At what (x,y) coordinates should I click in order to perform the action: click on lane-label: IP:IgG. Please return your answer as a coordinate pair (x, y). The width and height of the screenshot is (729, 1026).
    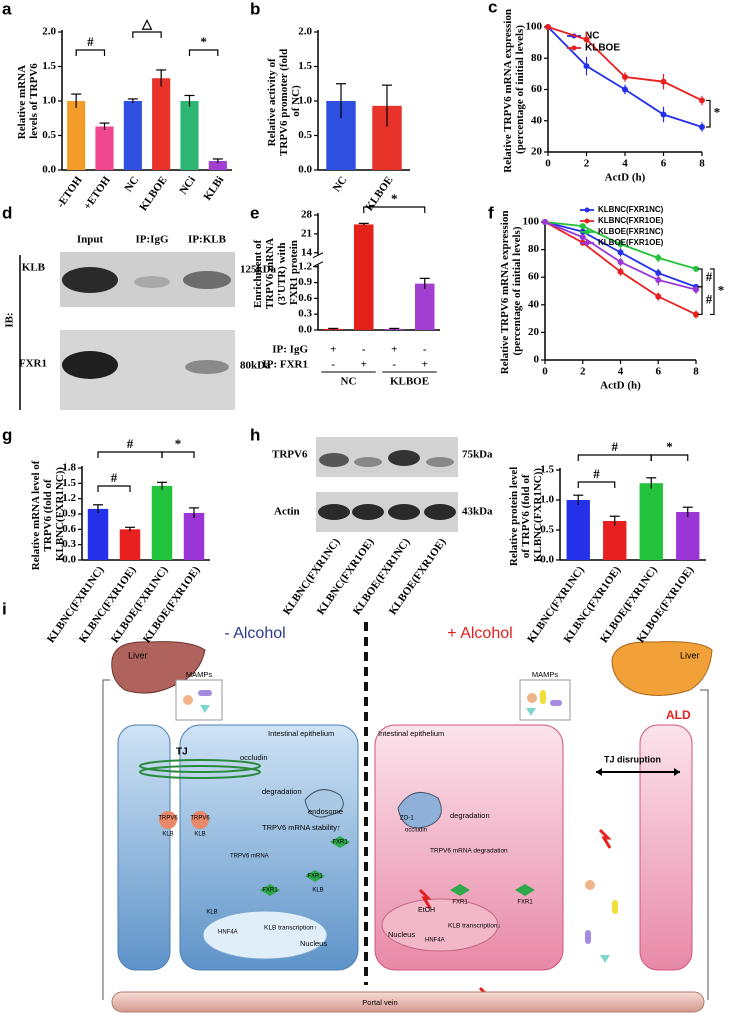
    Looking at the image, I should click on (152, 240).